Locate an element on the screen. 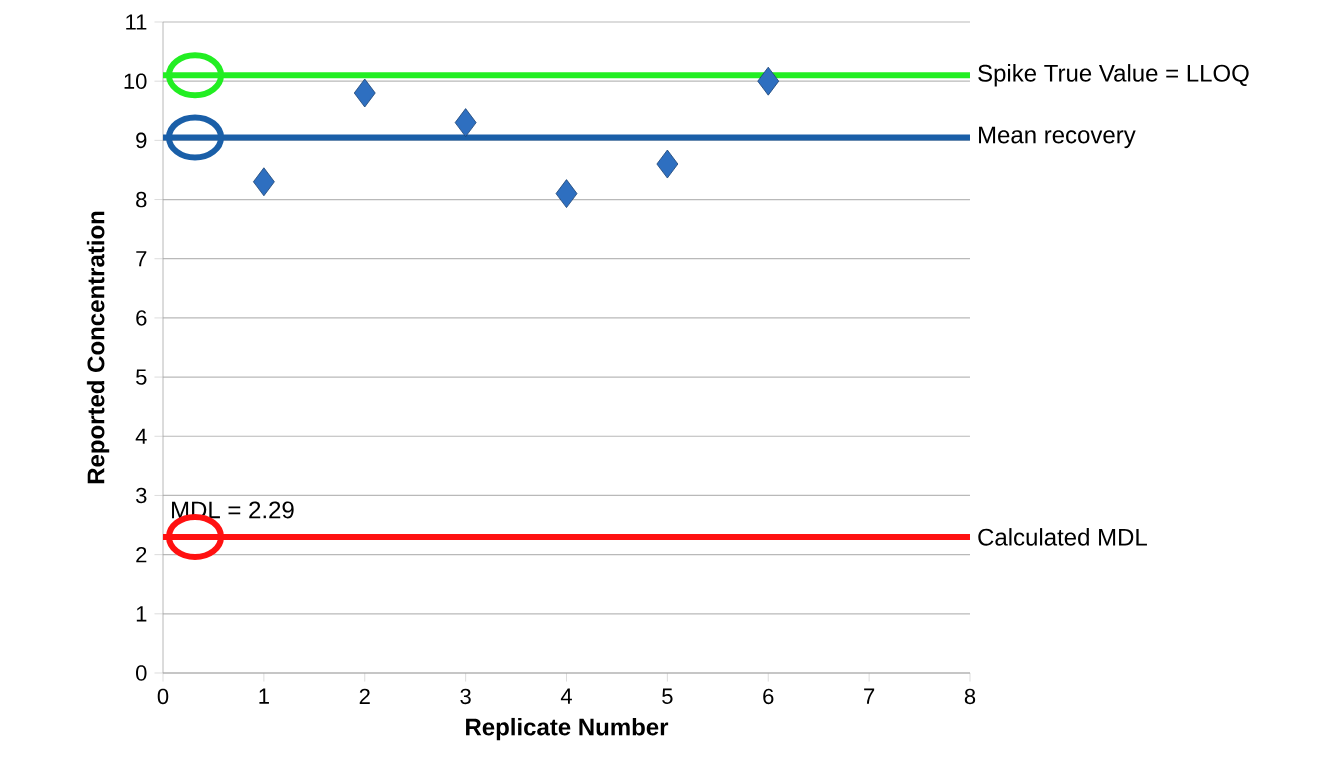 This screenshot has width=1326, height=760. x-axis-title: Replicate Number is located at coordinates (567, 729).